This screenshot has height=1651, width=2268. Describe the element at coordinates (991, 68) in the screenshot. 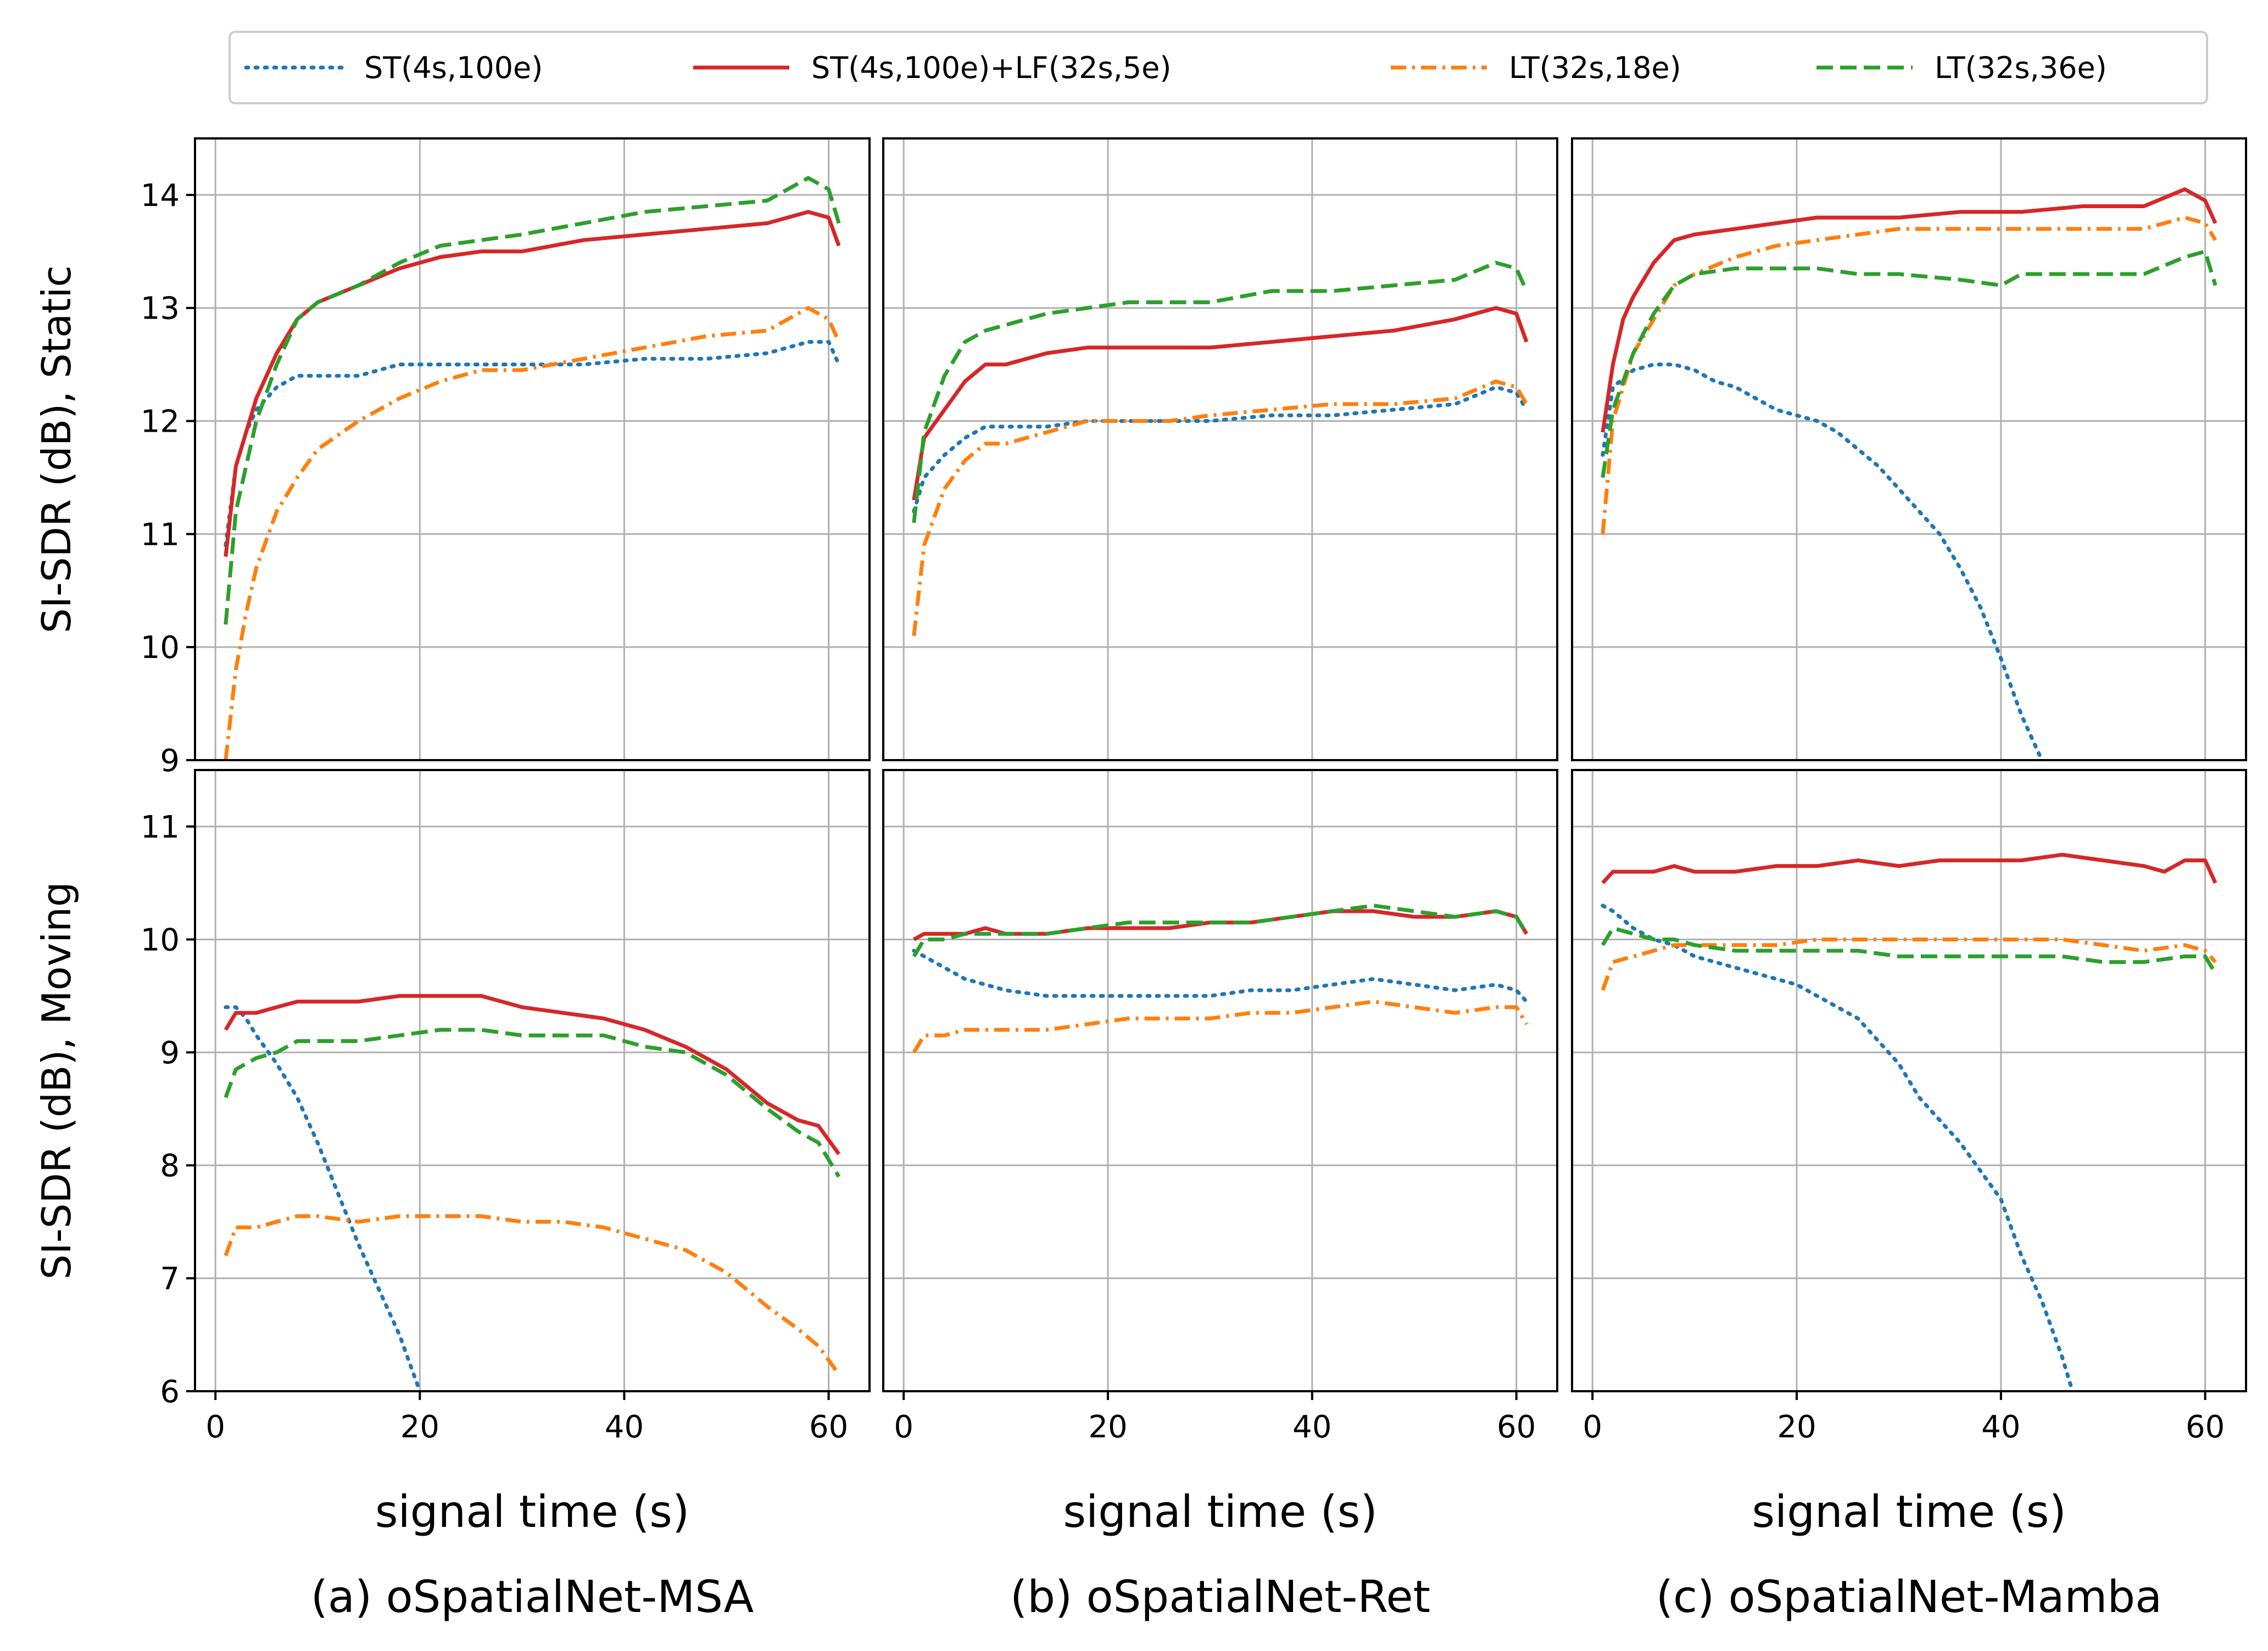

I see `legend-label: ST(4s,100e)+LF(32s,5e)` at that location.